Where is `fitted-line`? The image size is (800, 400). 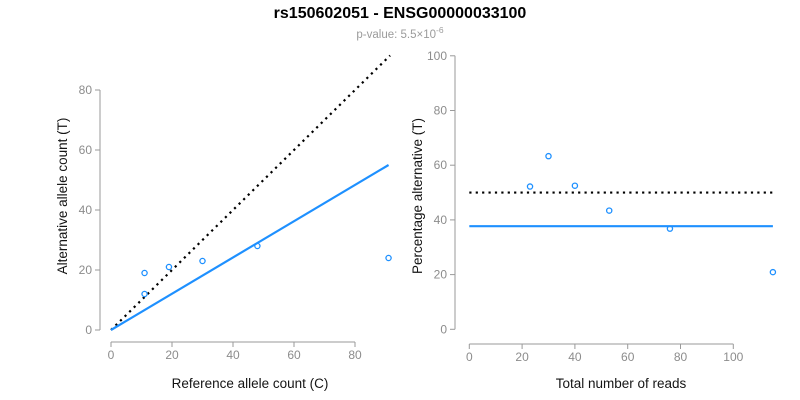 fitted-line is located at coordinates (250, 247).